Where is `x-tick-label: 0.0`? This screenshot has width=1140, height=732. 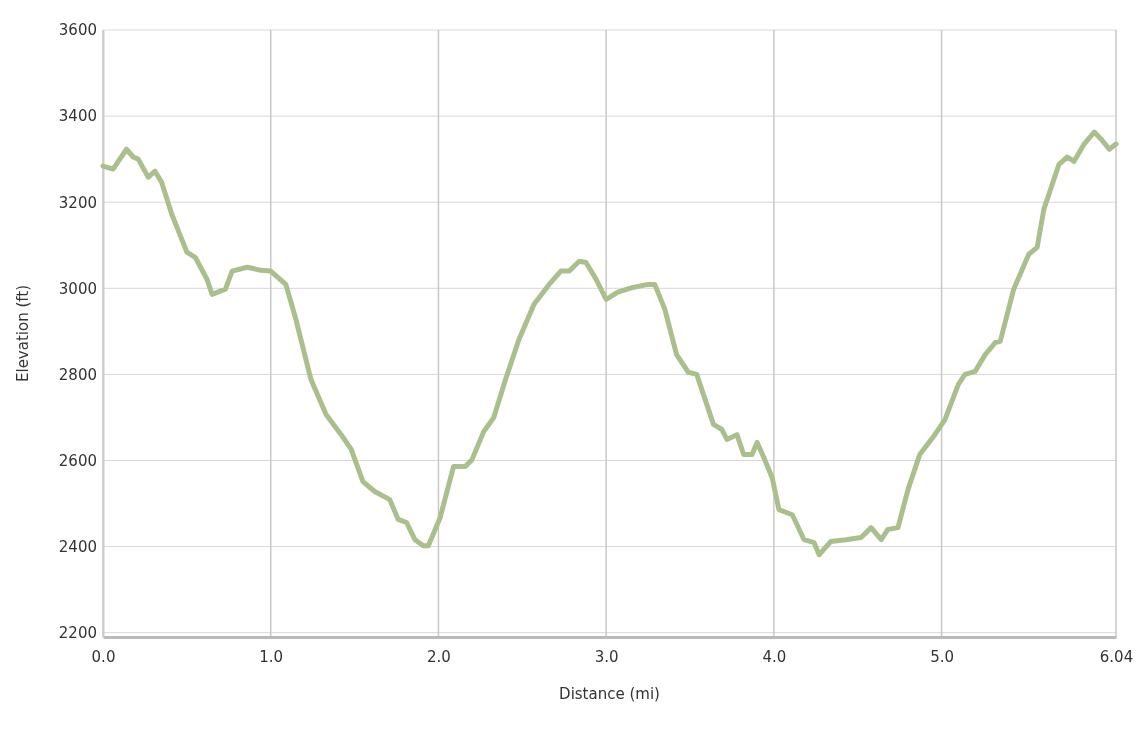 x-tick-label: 0.0 is located at coordinates (103, 656).